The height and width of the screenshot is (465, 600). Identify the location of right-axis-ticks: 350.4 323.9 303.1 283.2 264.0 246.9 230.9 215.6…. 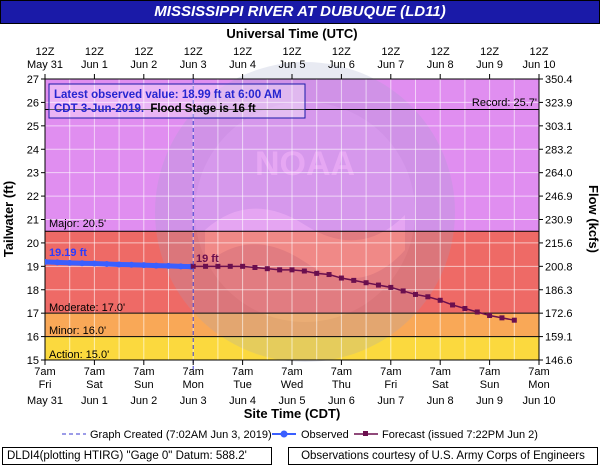
(556, 220).